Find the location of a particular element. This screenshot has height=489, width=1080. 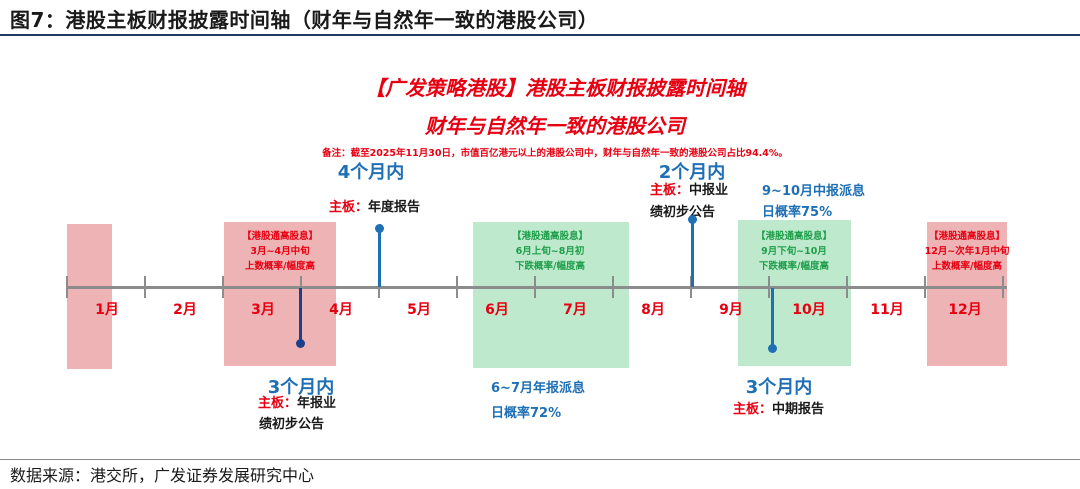

stat-annual-dividend: 6~7月年报派息 日概率72% is located at coordinates (538, 401).